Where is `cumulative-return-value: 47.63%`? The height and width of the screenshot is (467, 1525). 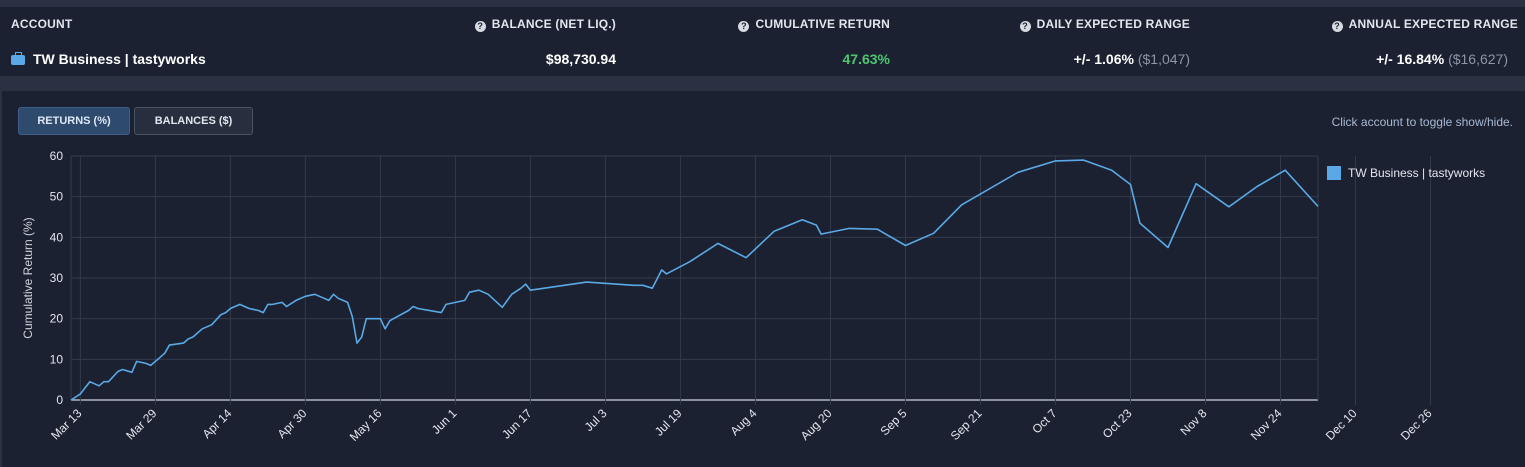
cumulative-return-value: 47.63% is located at coordinates (866, 59).